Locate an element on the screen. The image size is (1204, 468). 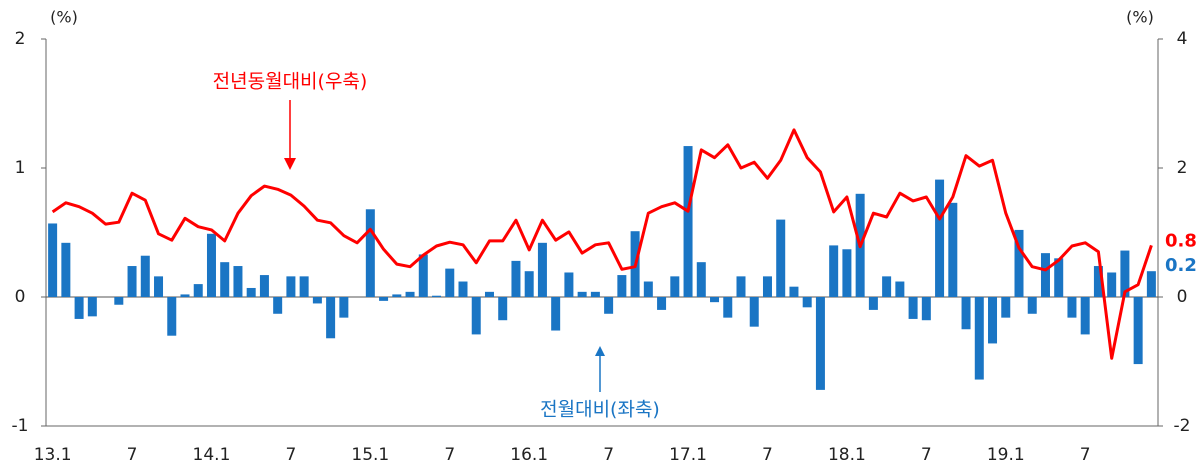
y2-axis-label: (%) is located at coordinates (1140, 17).